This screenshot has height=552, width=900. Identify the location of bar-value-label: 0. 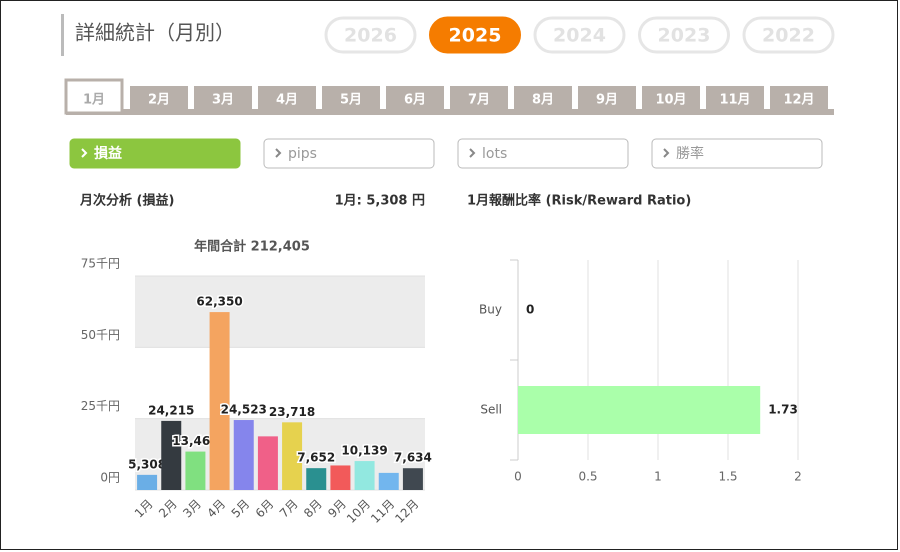
(530, 310).